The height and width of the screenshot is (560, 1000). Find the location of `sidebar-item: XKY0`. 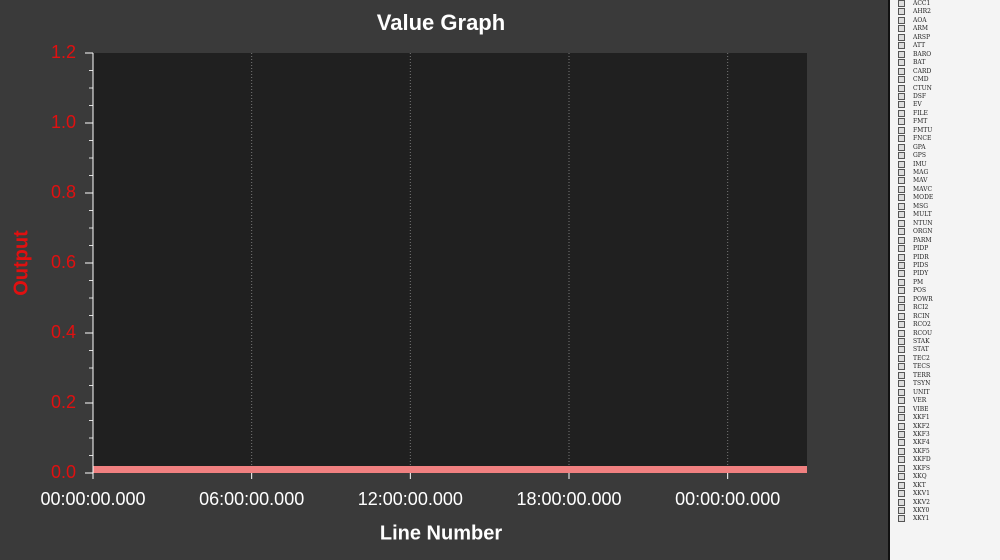

sidebar-item: XKY0 is located at coordinates (913, 511).